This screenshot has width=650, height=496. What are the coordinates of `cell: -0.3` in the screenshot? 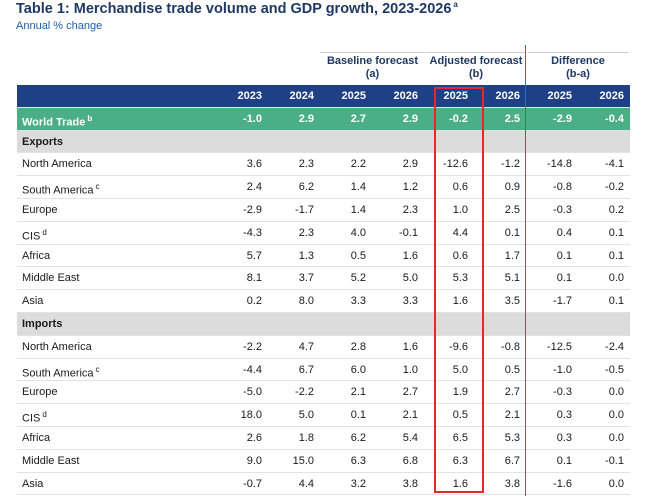 It's located at (562, 210).